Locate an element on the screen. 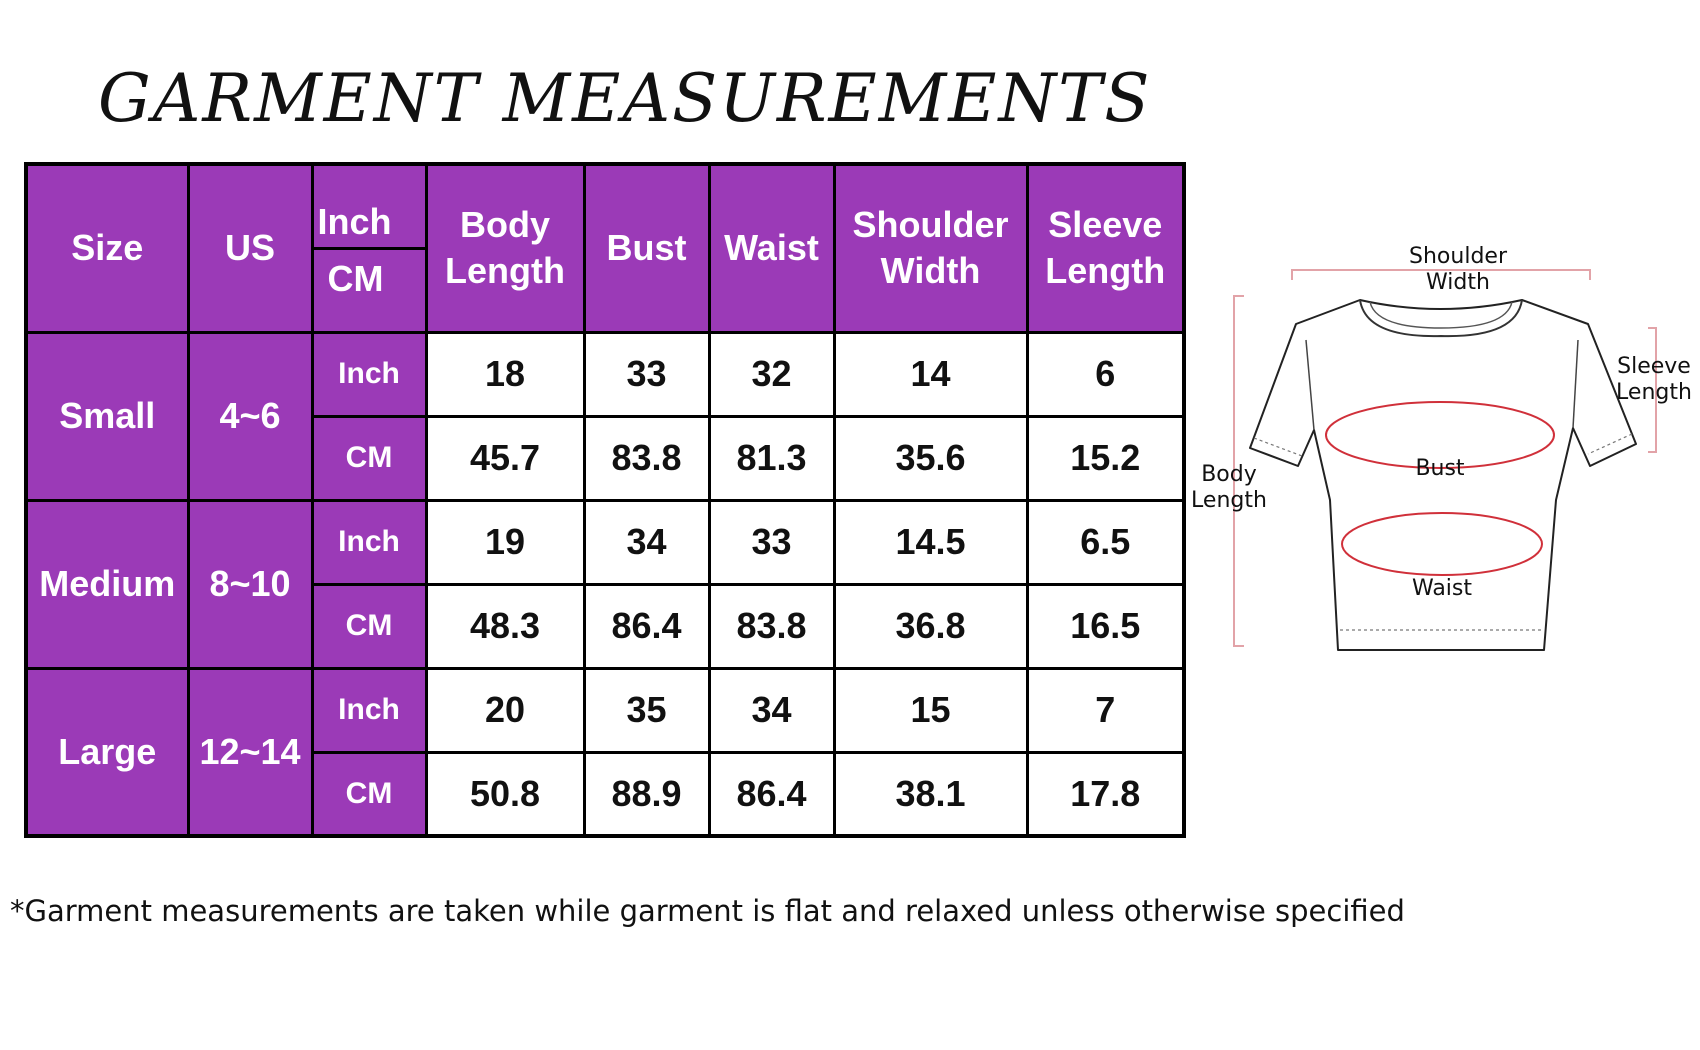 Image resolution: width=1700 pixels, height=1050 pixels. header-shoulder-width-line2: Width is located at coordinates (930, 271).